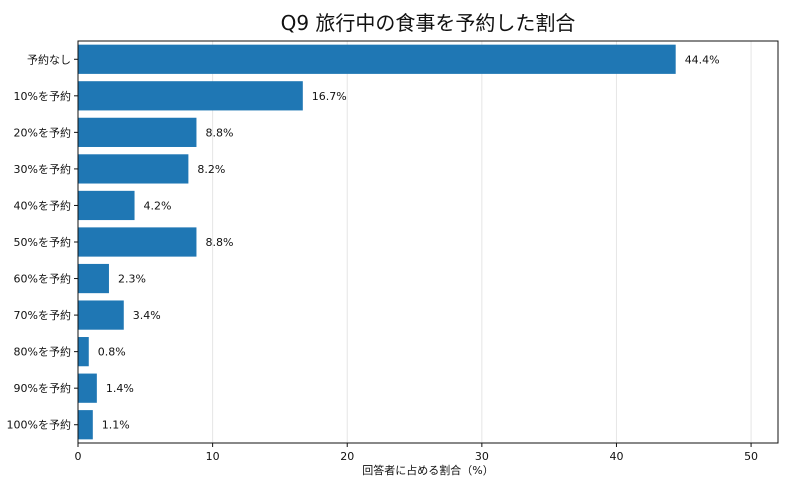 The height and width of the screenshot is (488, 800). What do you see at coordinates (329, 96) in the screenshot?
I see `data-label: 16.7%` at bounding box center [329, 96].